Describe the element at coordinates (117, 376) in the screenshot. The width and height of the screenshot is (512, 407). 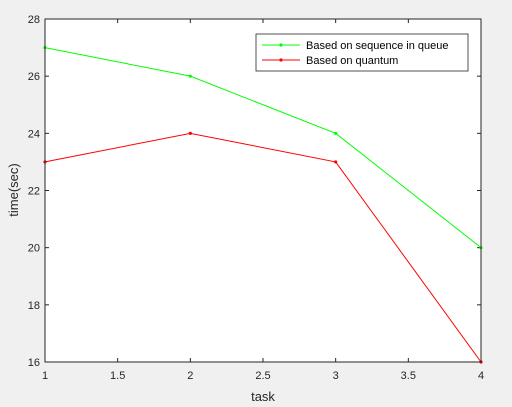
I see `x-tick-label: 1.5` at that location.